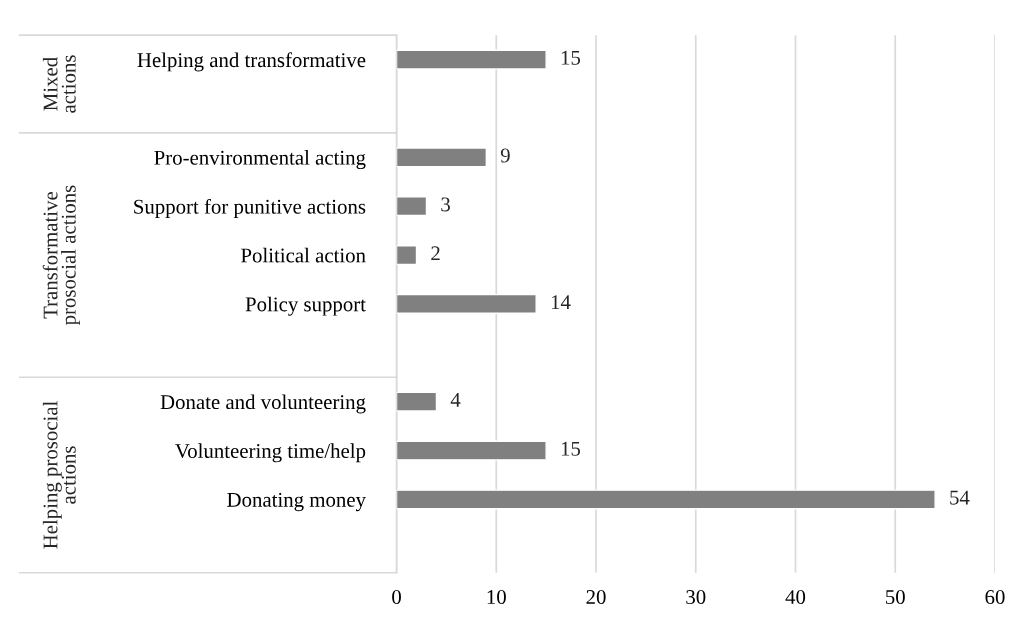  I want to click on data-label: 9, so click(505, 155).